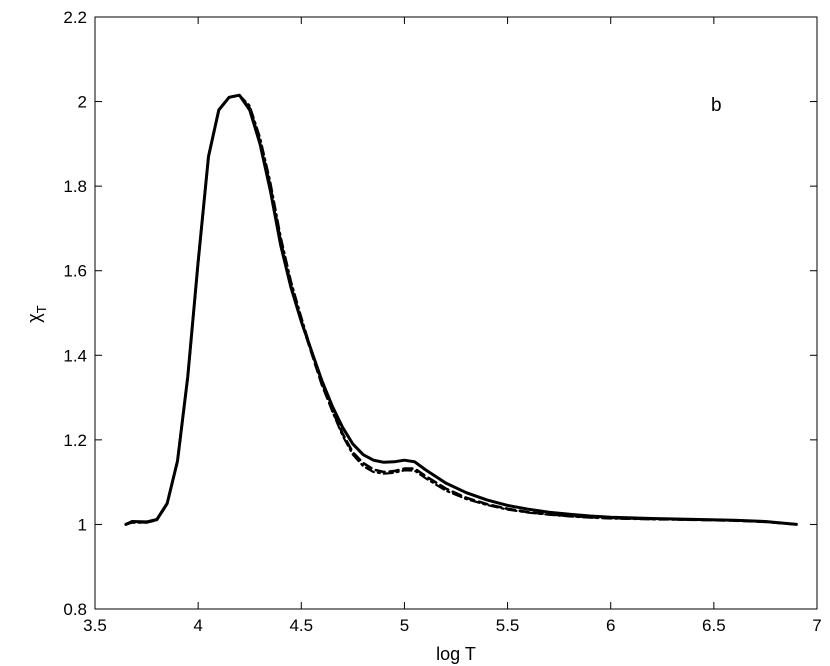 Image resolution: width=830 pixels, height=666 pixels. I want to click on x-tick-label: 6, so click(610, 625).